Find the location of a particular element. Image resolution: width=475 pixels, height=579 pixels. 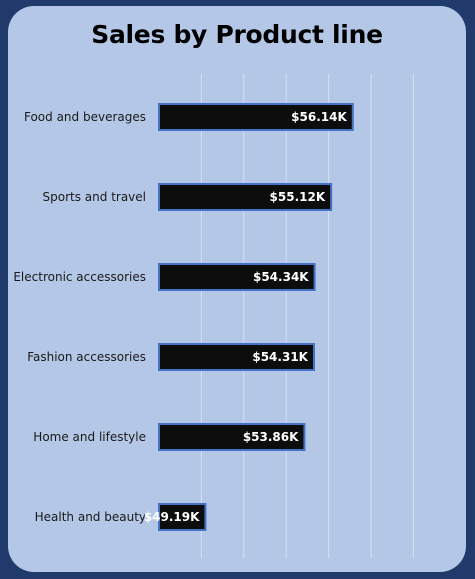

data-label: $53.86K is located at coordinates (271, 437).